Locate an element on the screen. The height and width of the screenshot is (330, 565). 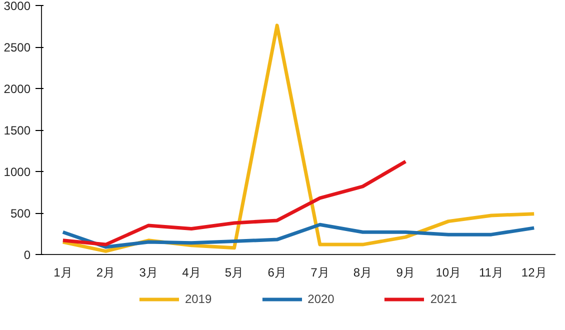
y-tick-label: 1000 is located at coordinates (17, 172).